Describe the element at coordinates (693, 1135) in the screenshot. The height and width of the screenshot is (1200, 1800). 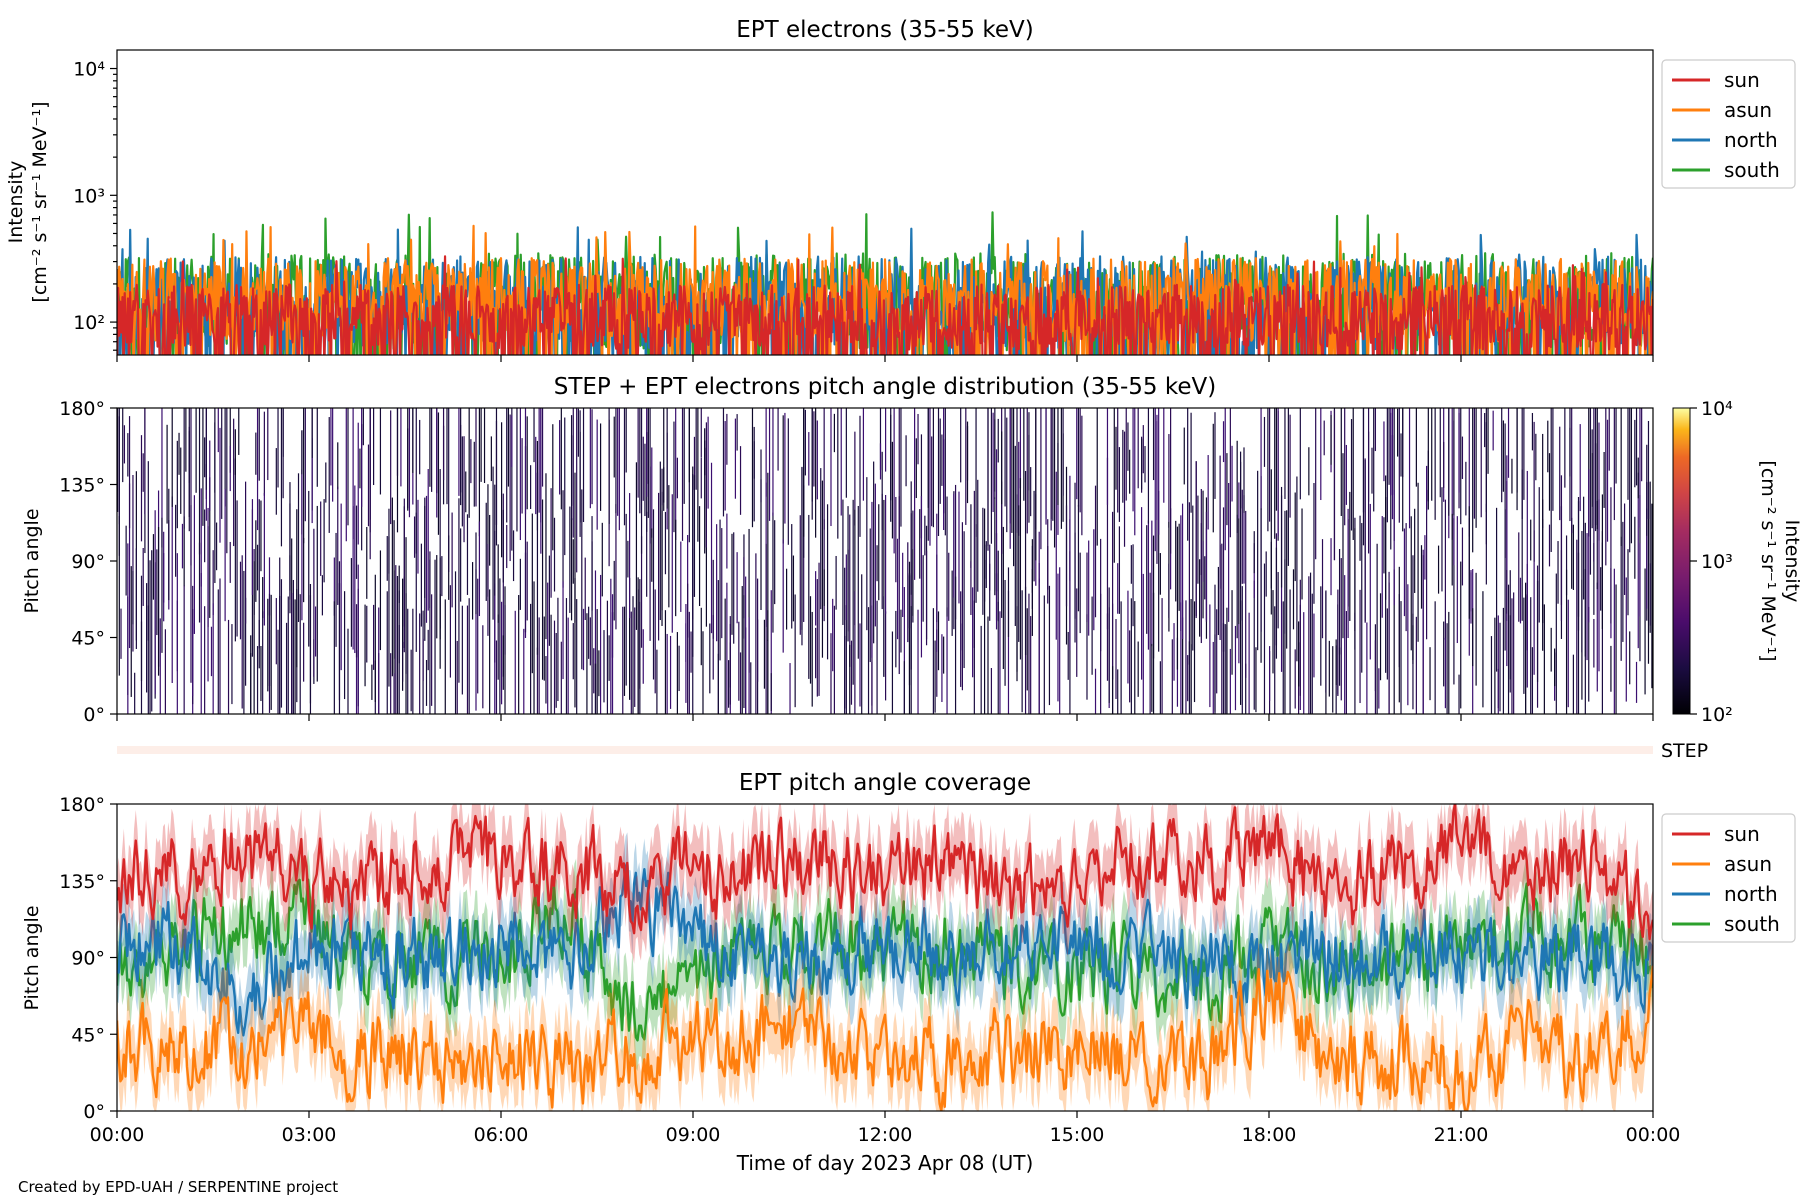
I see `x-tick-label: 09:00` at that location.